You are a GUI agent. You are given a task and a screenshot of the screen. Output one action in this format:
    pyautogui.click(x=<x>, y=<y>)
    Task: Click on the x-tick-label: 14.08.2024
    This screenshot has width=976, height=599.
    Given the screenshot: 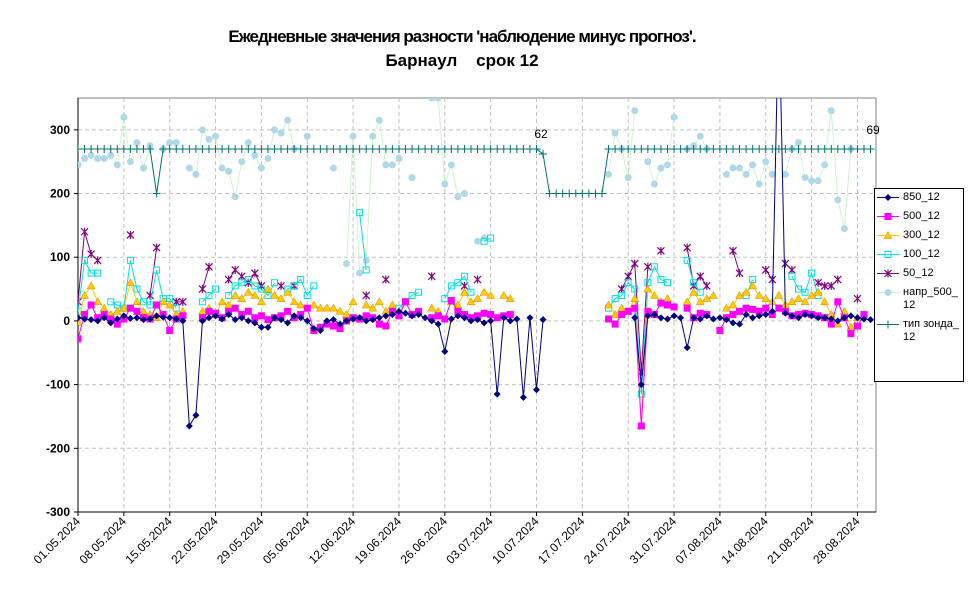 What is the action you would take?
    pyautogui.click(x=745, y=540)
    